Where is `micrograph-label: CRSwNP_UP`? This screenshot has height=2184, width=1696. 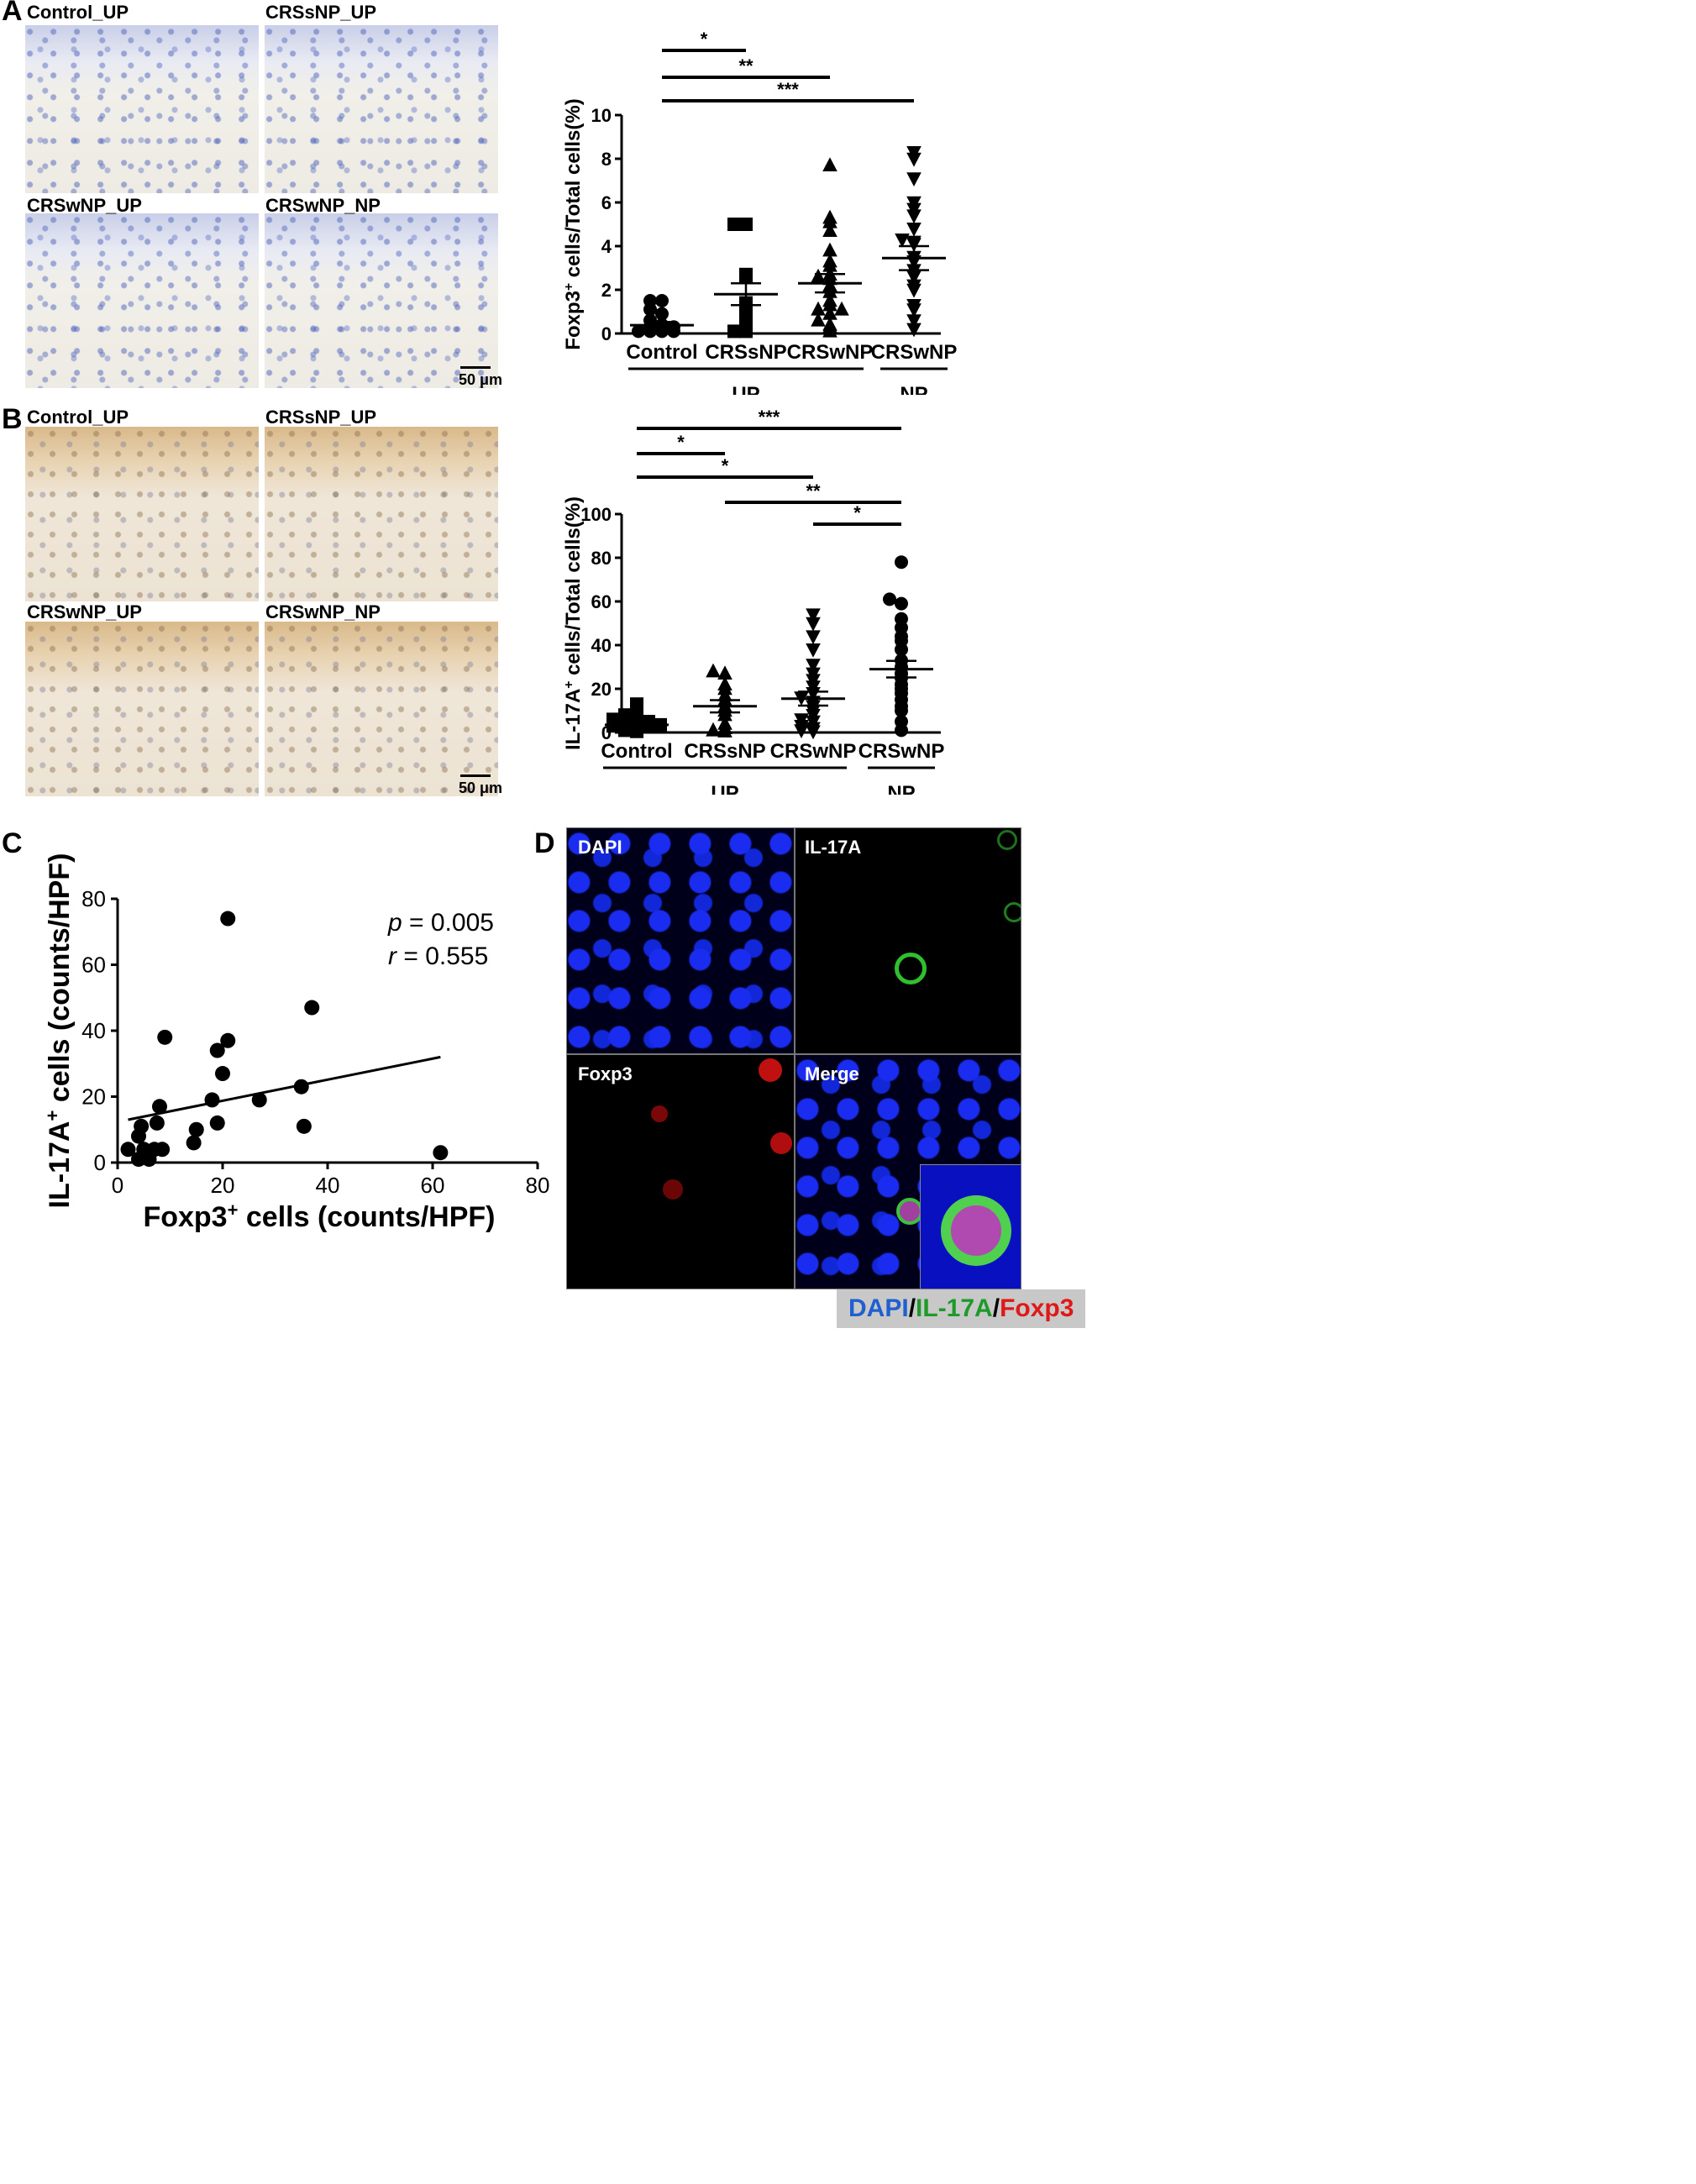 micrograph-label: CRSwNP_UP is located at coordinates (84, 205).